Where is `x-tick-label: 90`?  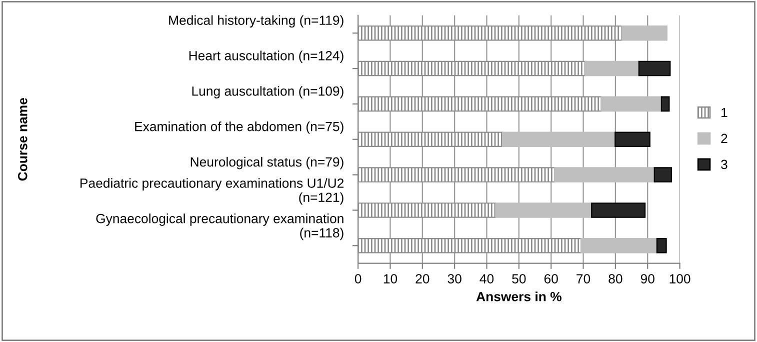
x-tick-label: 90 is located at coordinates (647, 279).